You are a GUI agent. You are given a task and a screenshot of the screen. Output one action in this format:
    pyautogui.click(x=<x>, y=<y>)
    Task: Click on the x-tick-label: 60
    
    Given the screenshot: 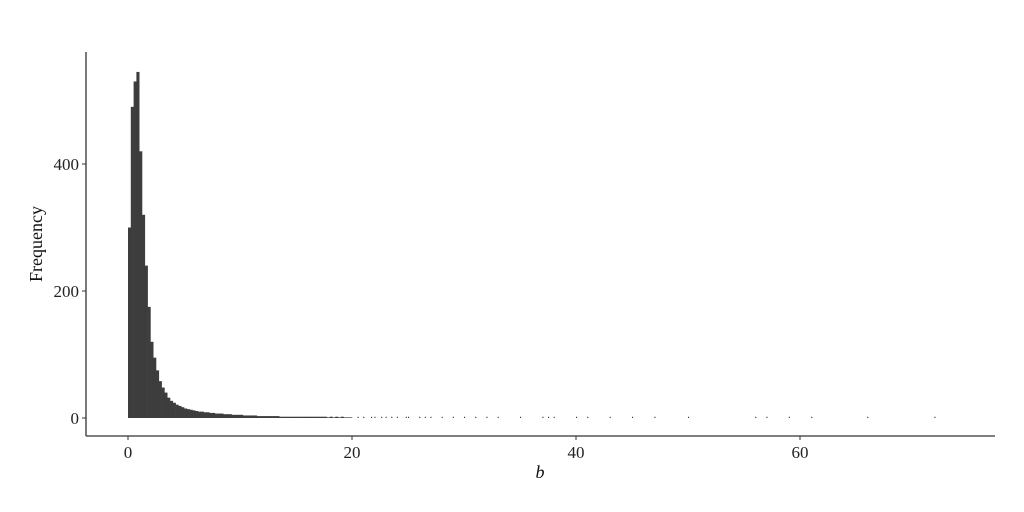 What is the action you would take?
    pyautogui.click(x=800, y=452)
    